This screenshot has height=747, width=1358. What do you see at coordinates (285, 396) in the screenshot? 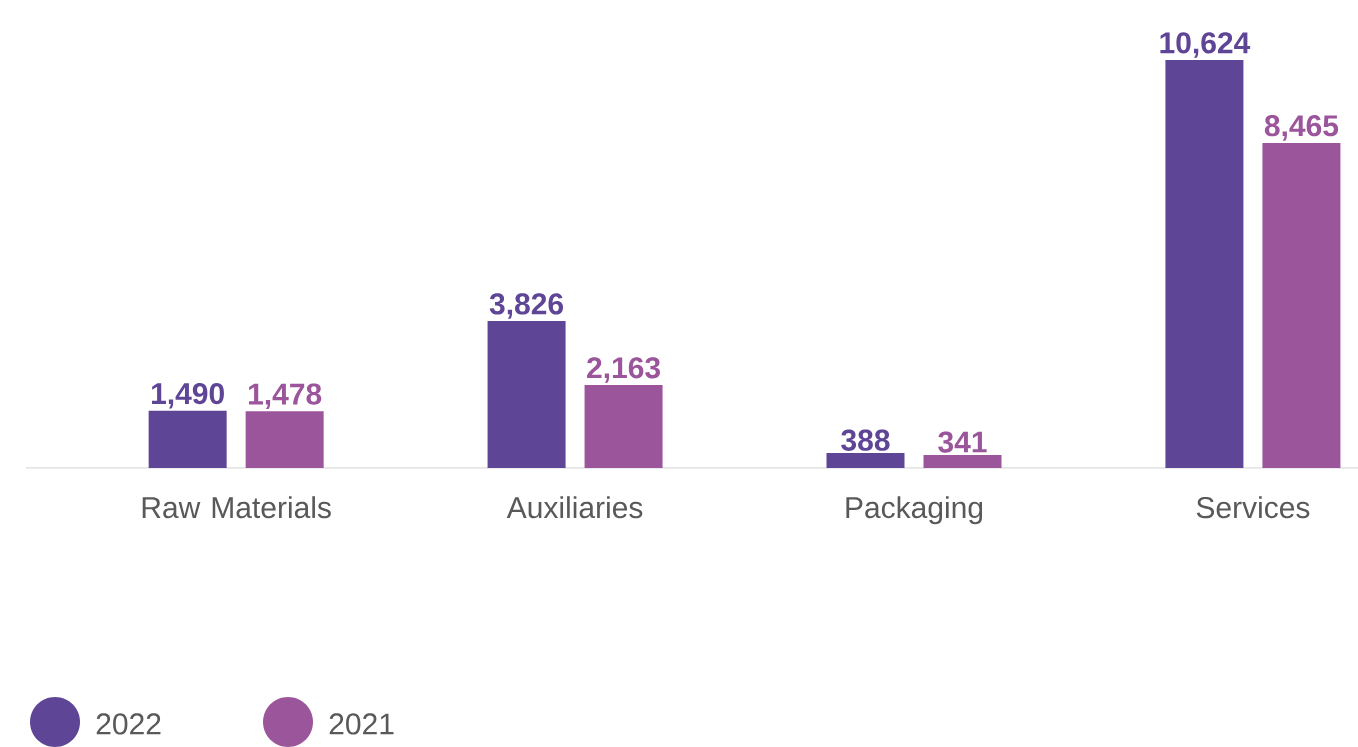
I see `data-label: 1,478` at bounding box center [285, 396].